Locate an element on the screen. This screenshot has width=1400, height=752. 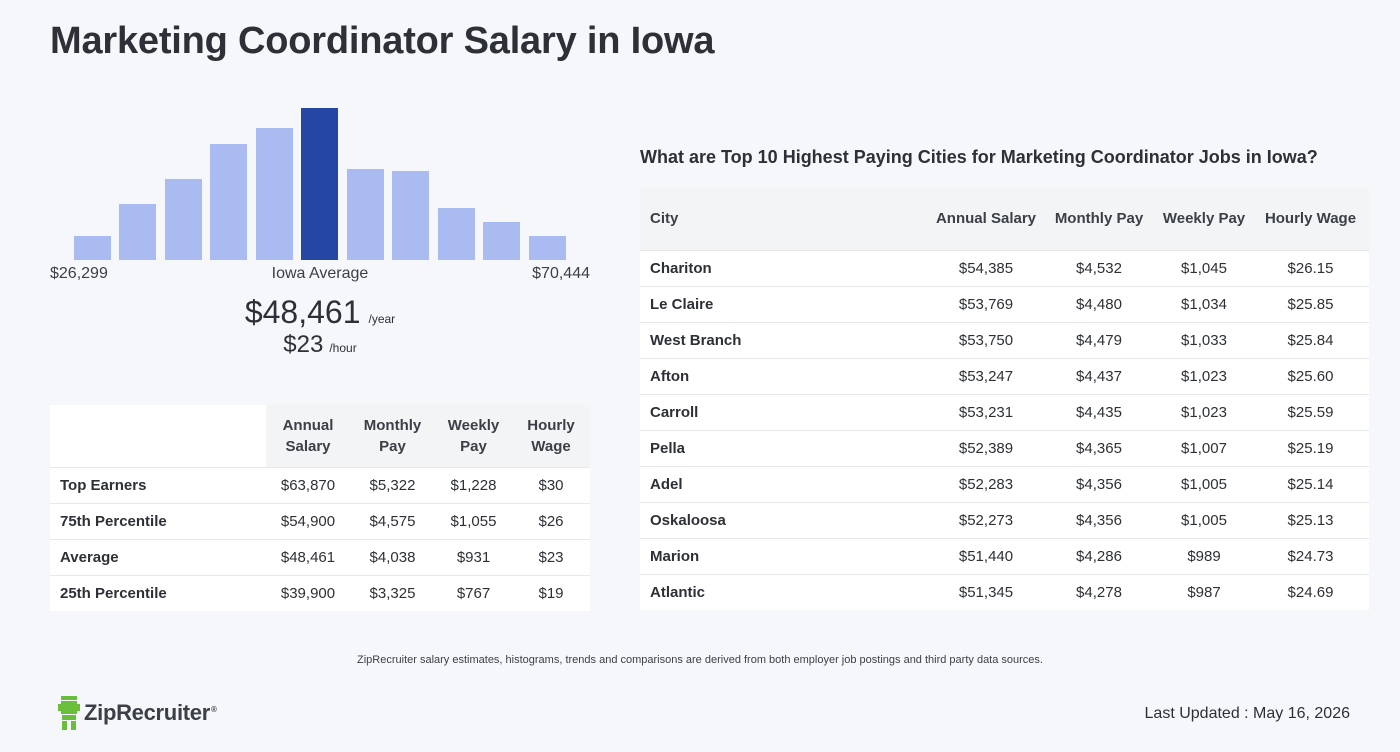
cities-header-weekly: Weekly Pay is located at coordinates (1204, 219).